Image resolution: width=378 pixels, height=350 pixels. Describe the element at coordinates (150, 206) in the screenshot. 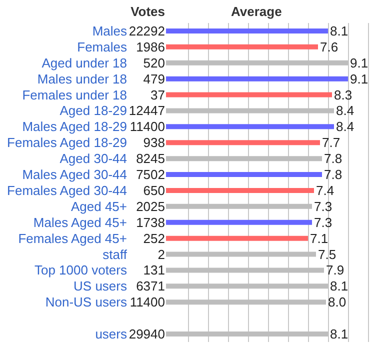

I see `text: 2025` at that location.